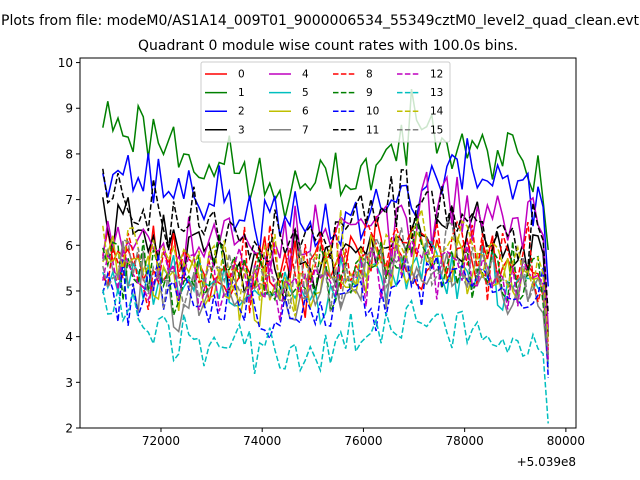 This screenshot has height=480, width=640. Describe the element at coordinates (436, 75) in the screenshot. I see `legend-label-12: 12` at that location.